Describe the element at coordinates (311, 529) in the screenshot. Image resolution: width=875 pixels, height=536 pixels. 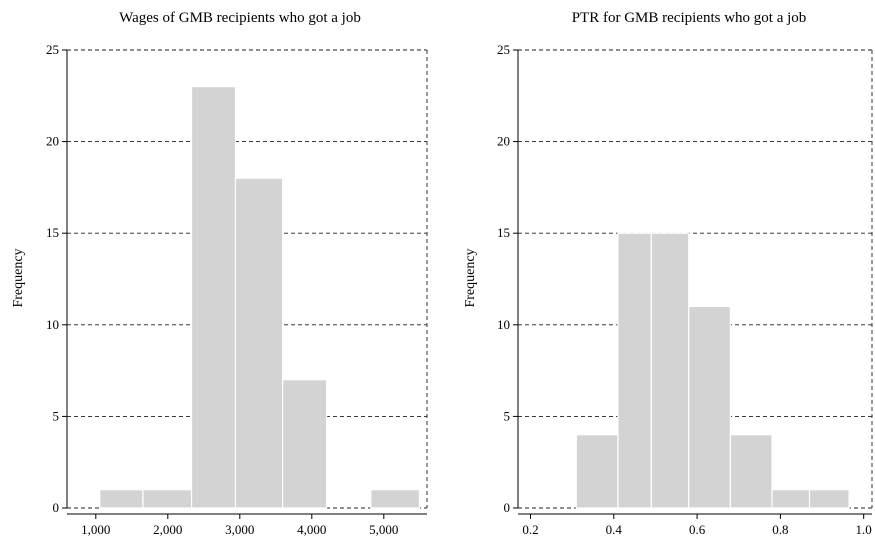
I see `wages-x-tick-label: 4,000` at that location.